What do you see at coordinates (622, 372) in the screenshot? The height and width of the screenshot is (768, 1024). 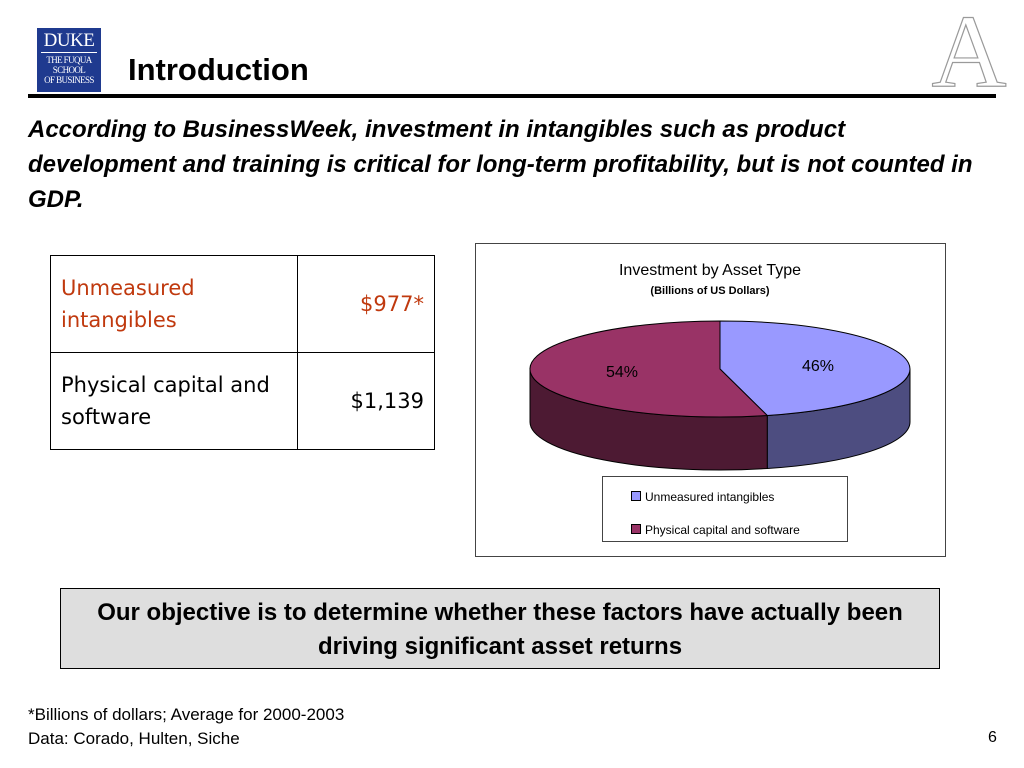 I see `pie-data-label-1: 54%` at bounding box center [622, 372].